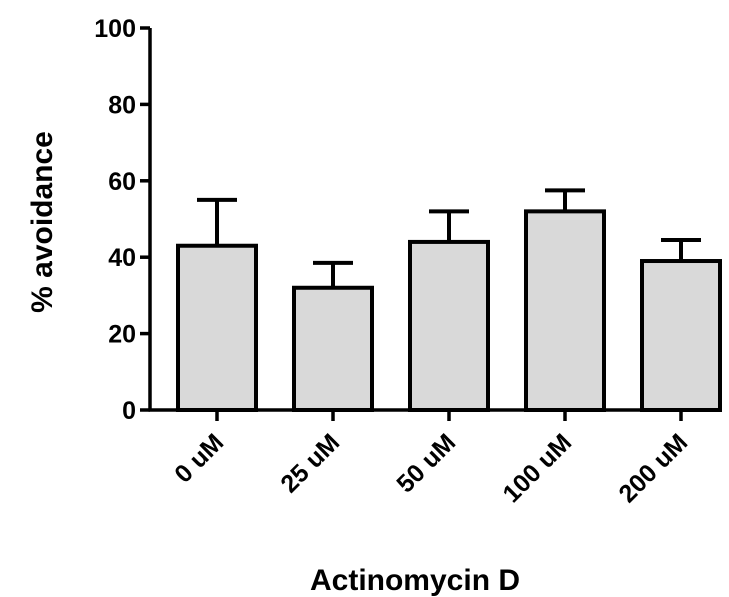 This screenshot has height=597, width=729. What do you see at coordinates (538, 468) in the screenshot?
I see `x-tick-label: 100 uM` at bounding box center [538, 468].